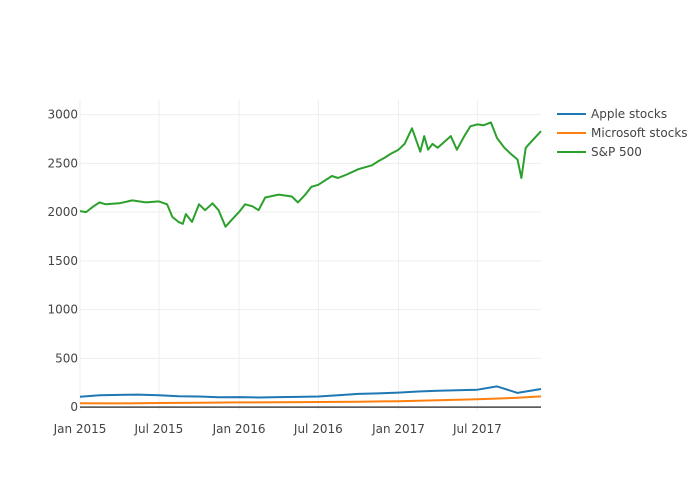  I want to click on x-tick-label: Jan 2017, so click(398, 429).